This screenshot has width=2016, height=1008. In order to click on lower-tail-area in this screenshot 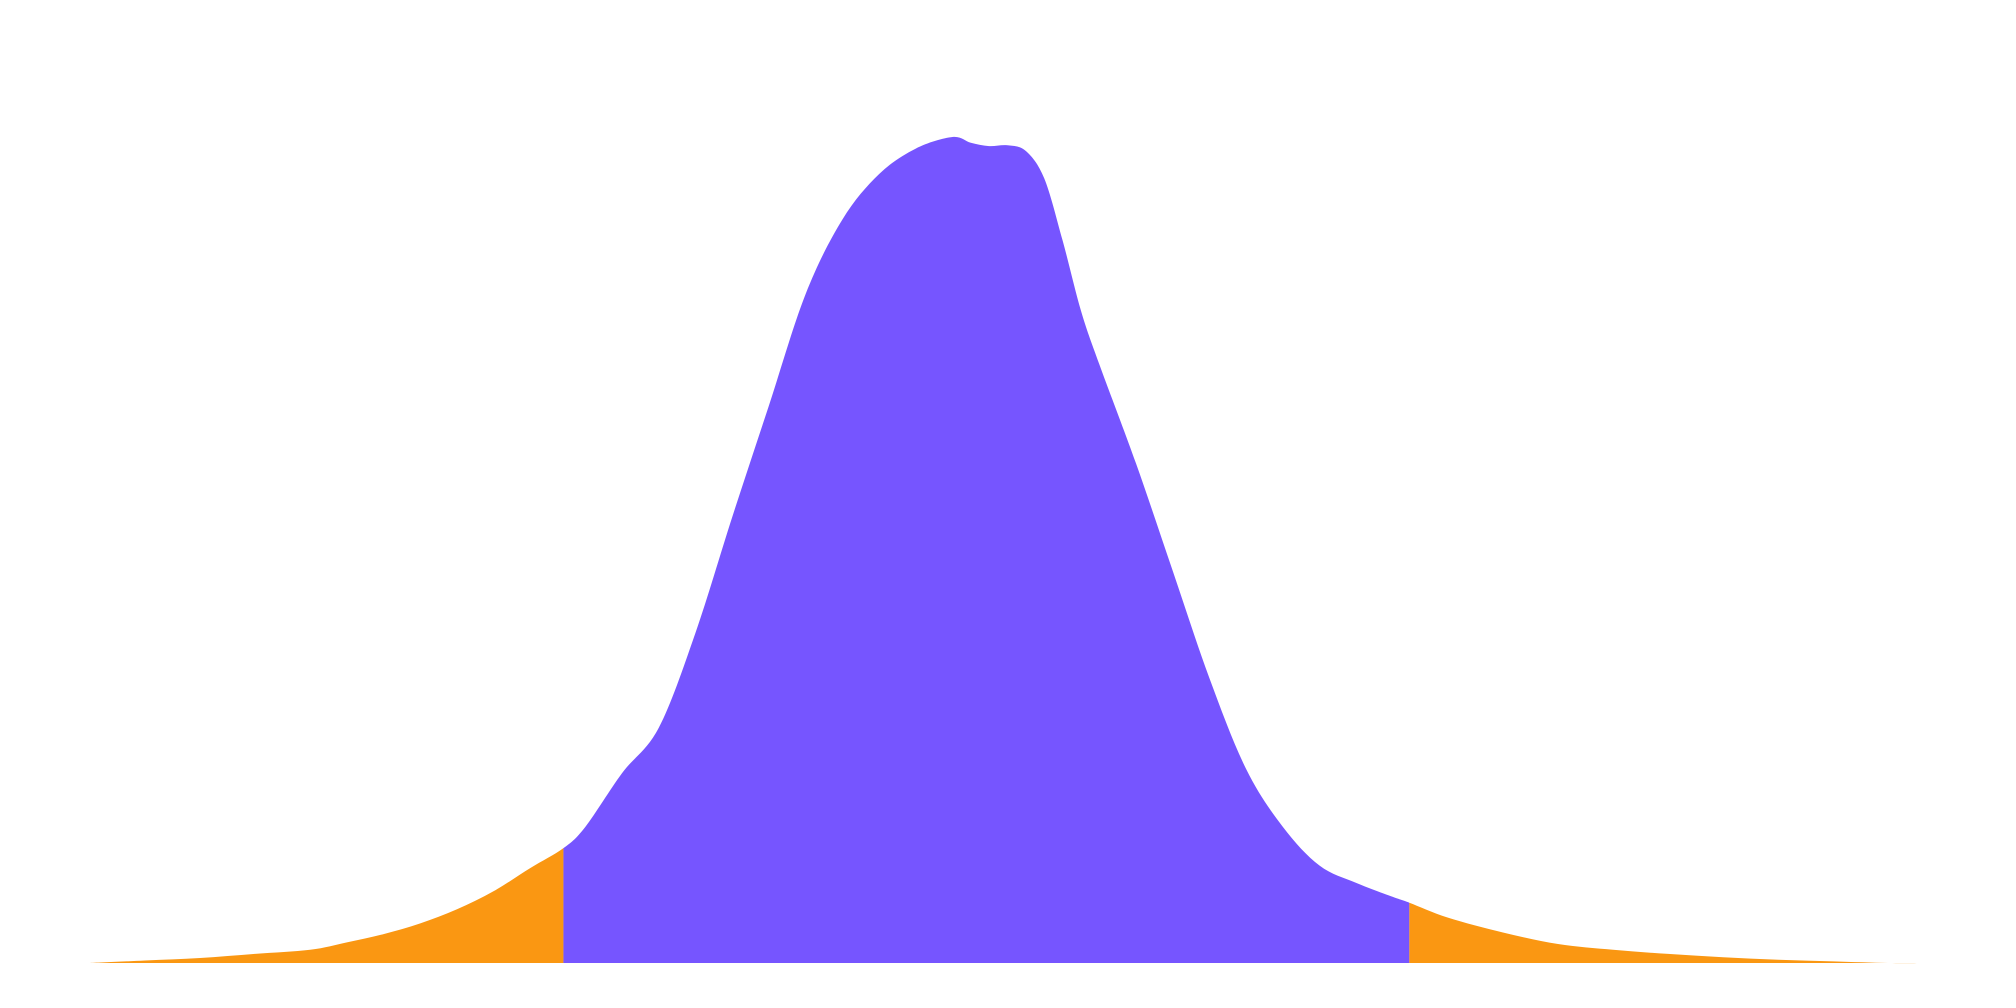, I will do `click(327, 905)`.